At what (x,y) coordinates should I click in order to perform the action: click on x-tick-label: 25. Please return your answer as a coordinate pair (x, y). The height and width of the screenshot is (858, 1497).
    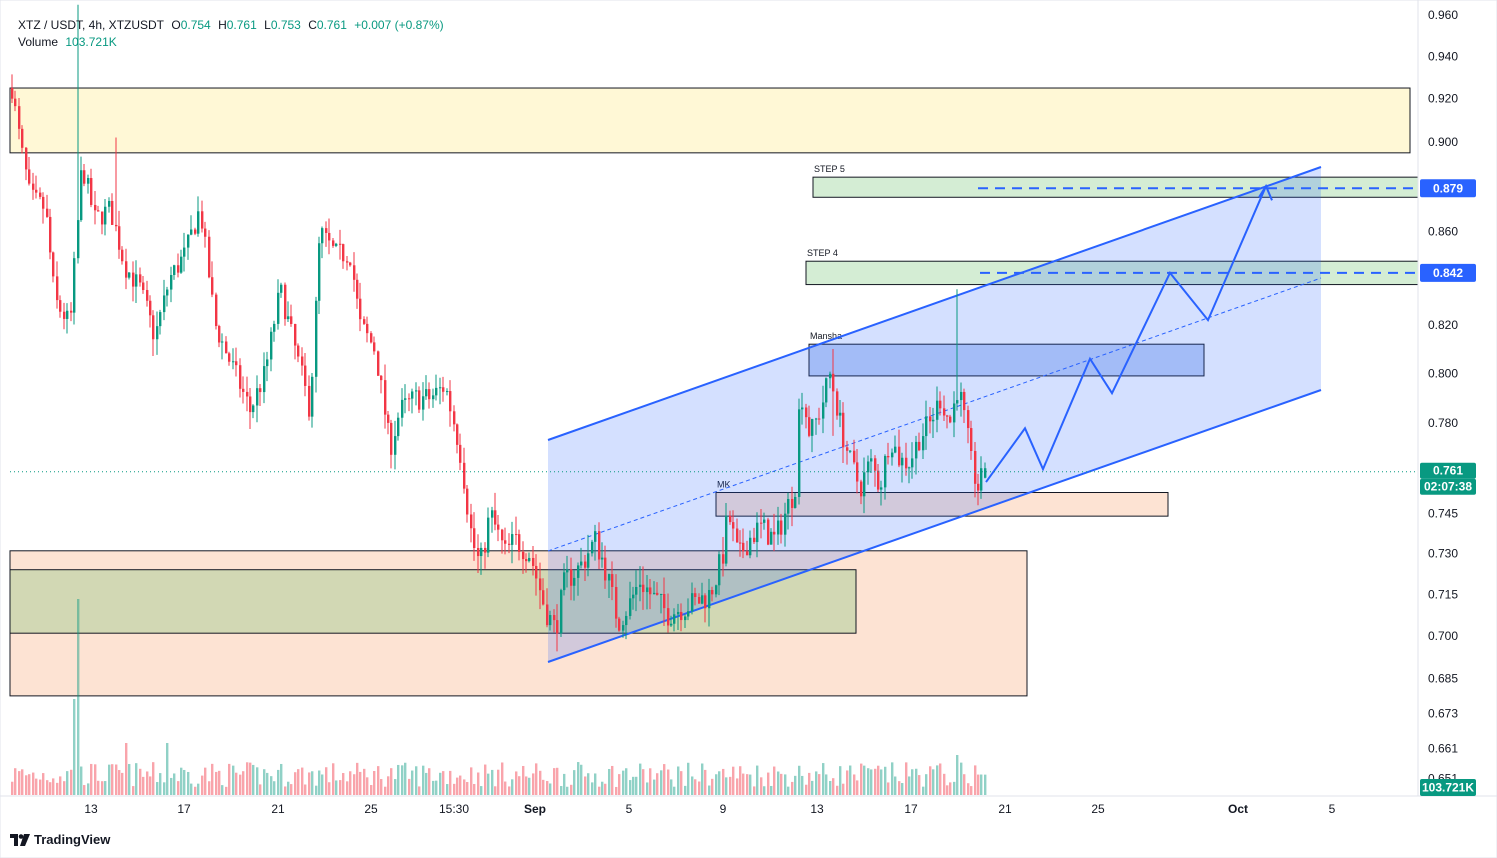
    Looking at the image, I should click on (1098, 809).